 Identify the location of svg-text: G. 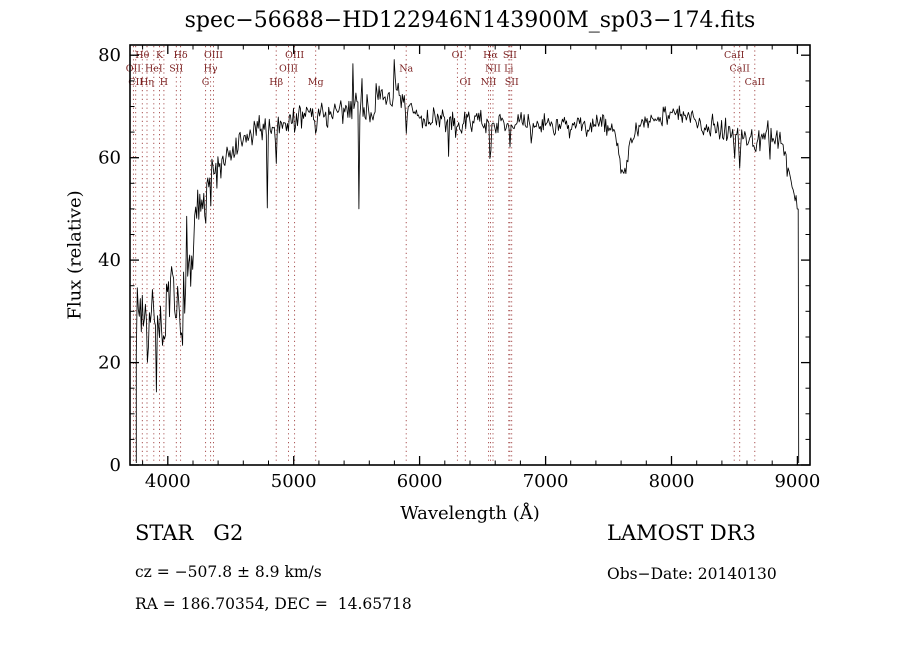
(206, 82).